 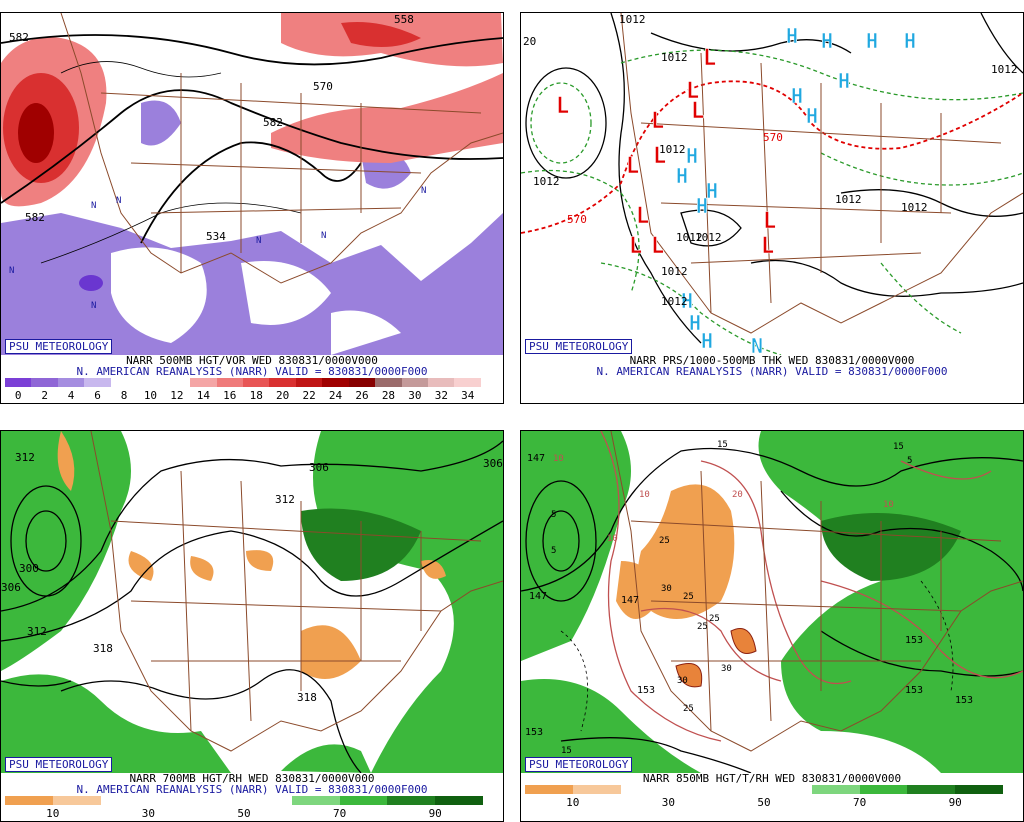 What do you see at coordinates (888, 505) in the screenshot?
I see `temperature-label: 10` at bounding box center [888, 505].